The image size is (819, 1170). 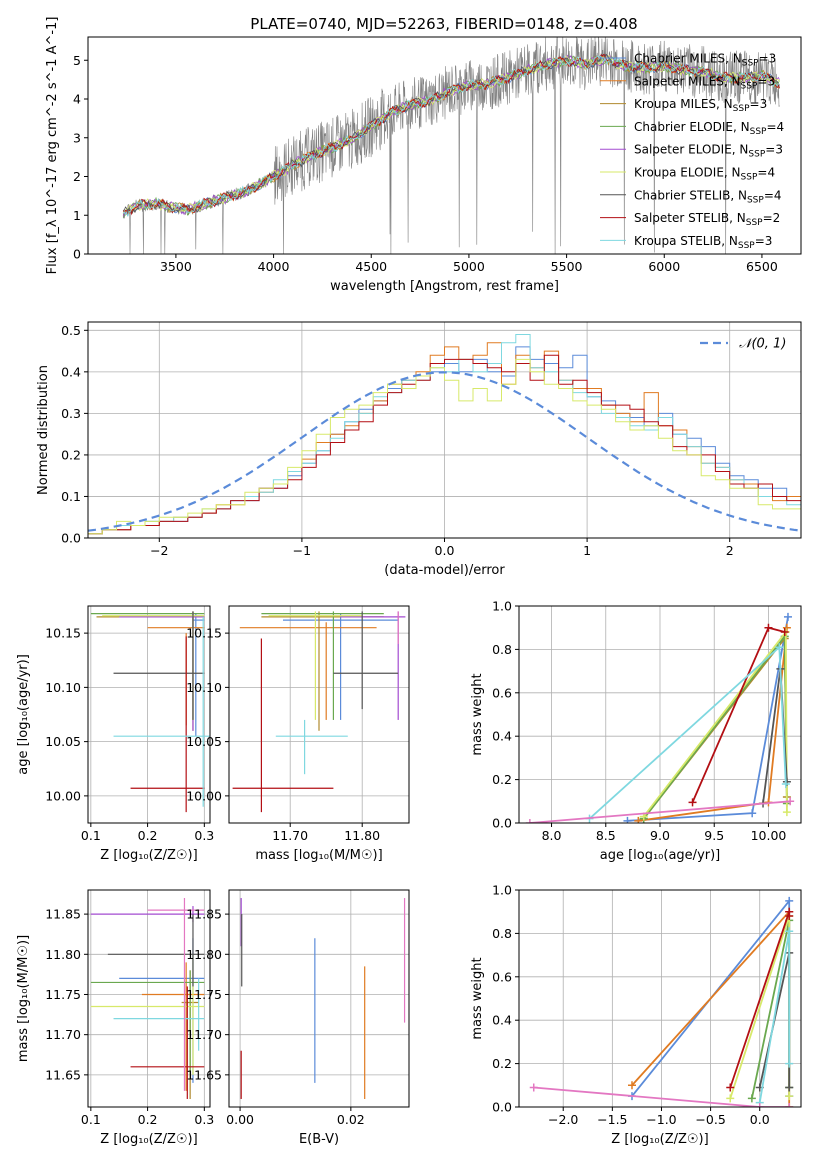 I want to click on legend-label-main: Salpeter ELODIE, N, so click(x=691, y=150).